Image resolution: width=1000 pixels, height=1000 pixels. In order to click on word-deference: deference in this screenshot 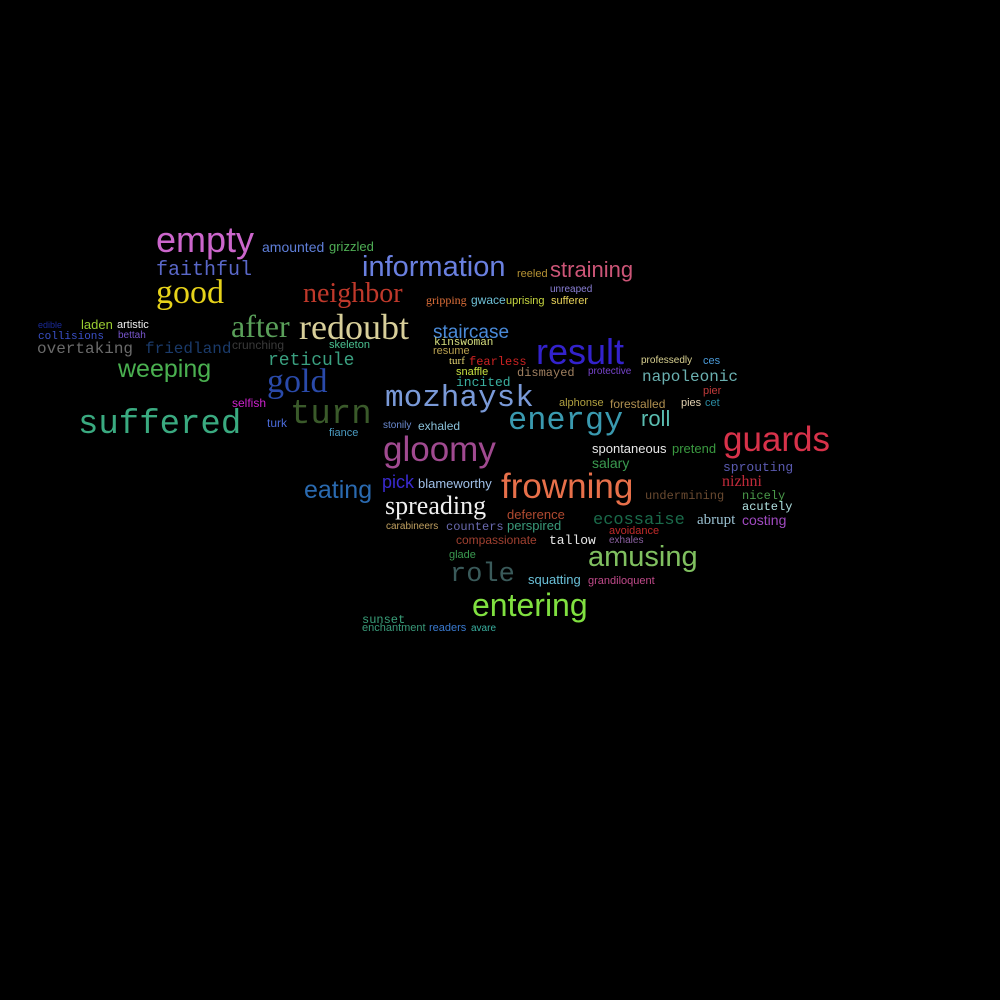, I will do `click(536, 514)`.